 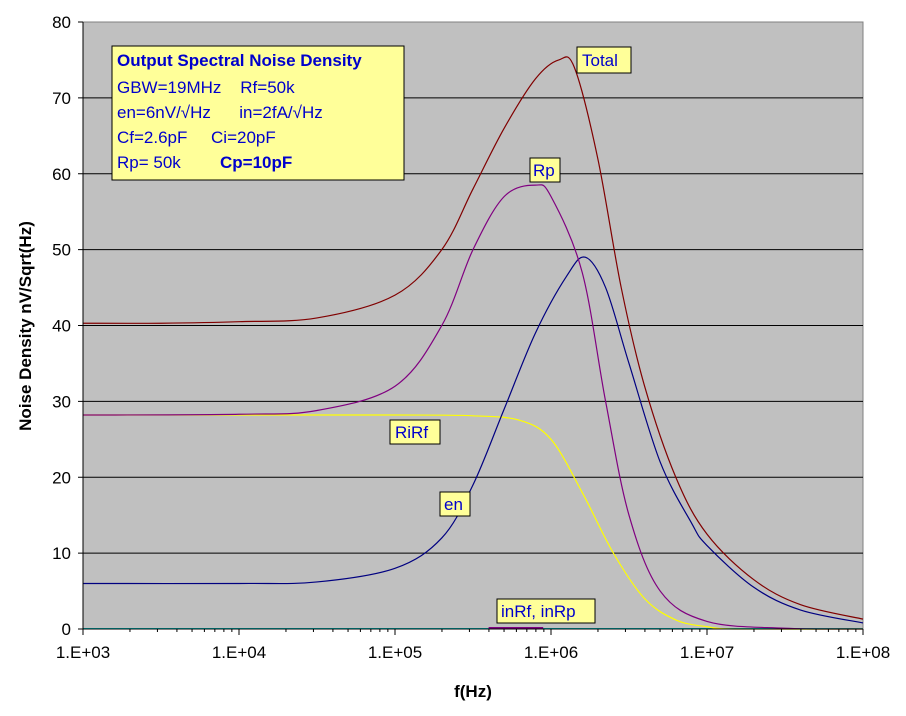 I want to click on x-tick-label: 1.E+07, so click(x=707, y=652).